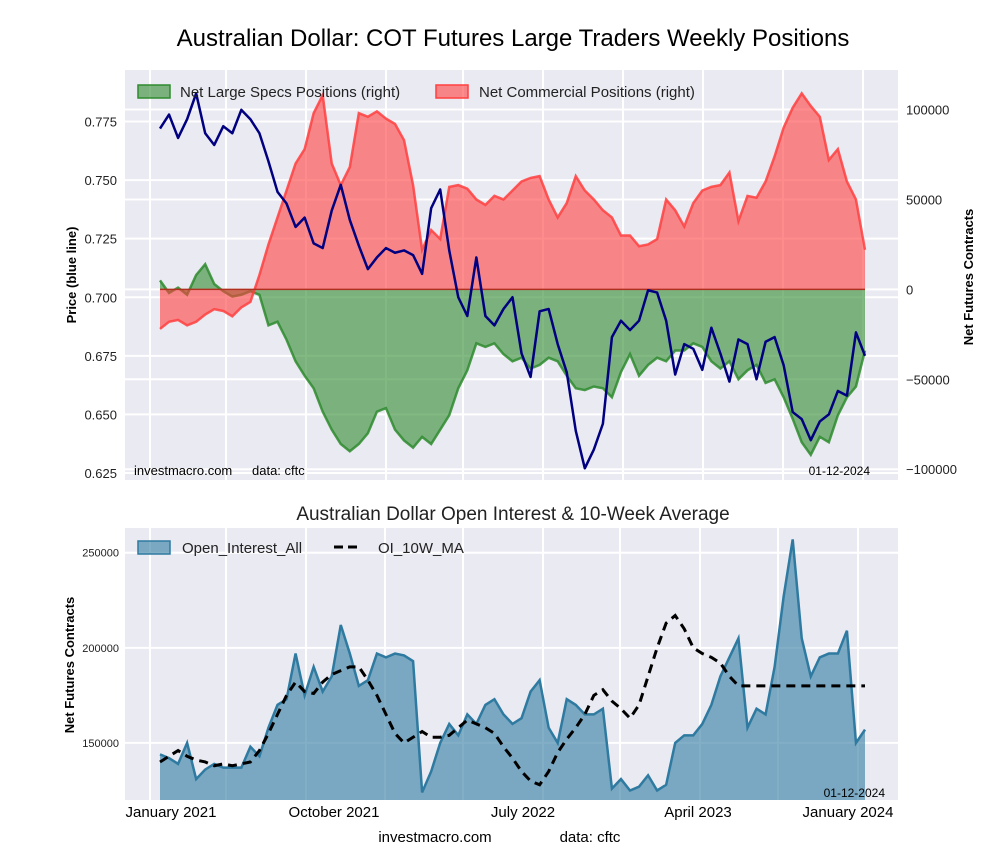  What do you see at coordinates (100, 180) in the screenshot?
I see `top-left-tick-label: 0.750` at bounding box center [100, 180].